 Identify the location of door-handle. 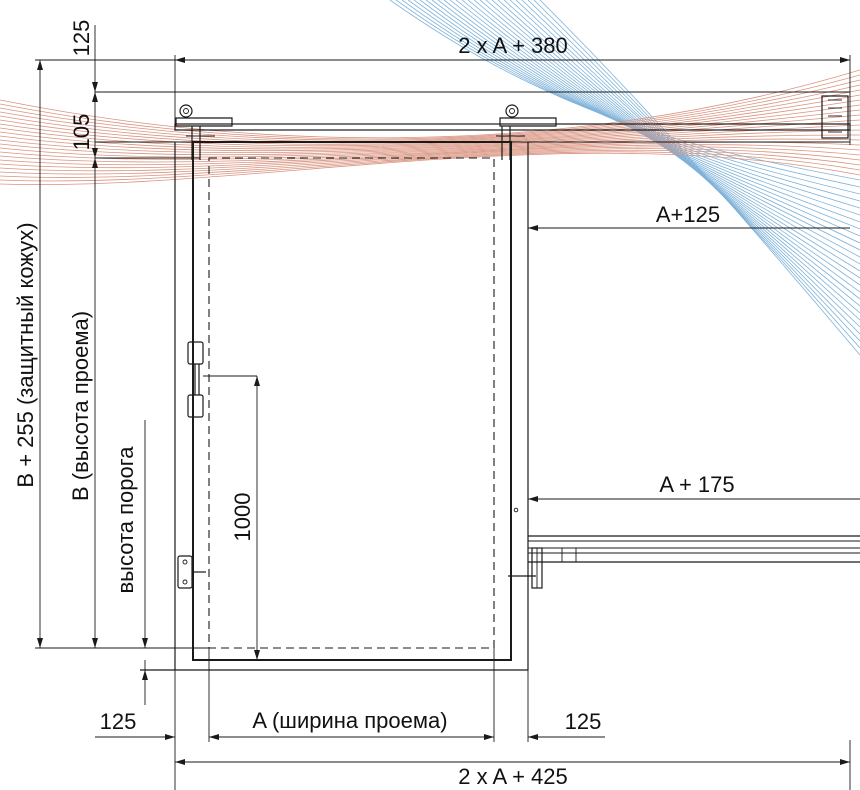
(195, 379).